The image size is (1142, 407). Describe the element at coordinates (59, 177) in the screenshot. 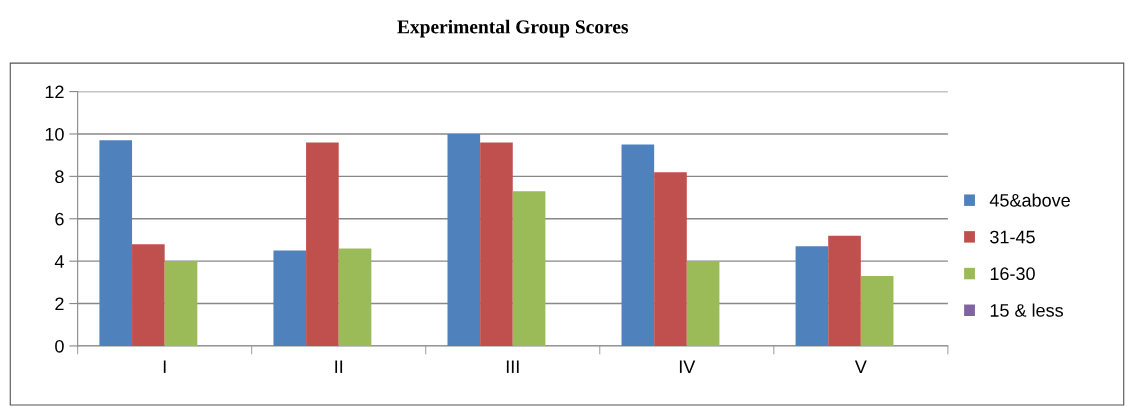

I see `y-tick-label: 8` at that location.